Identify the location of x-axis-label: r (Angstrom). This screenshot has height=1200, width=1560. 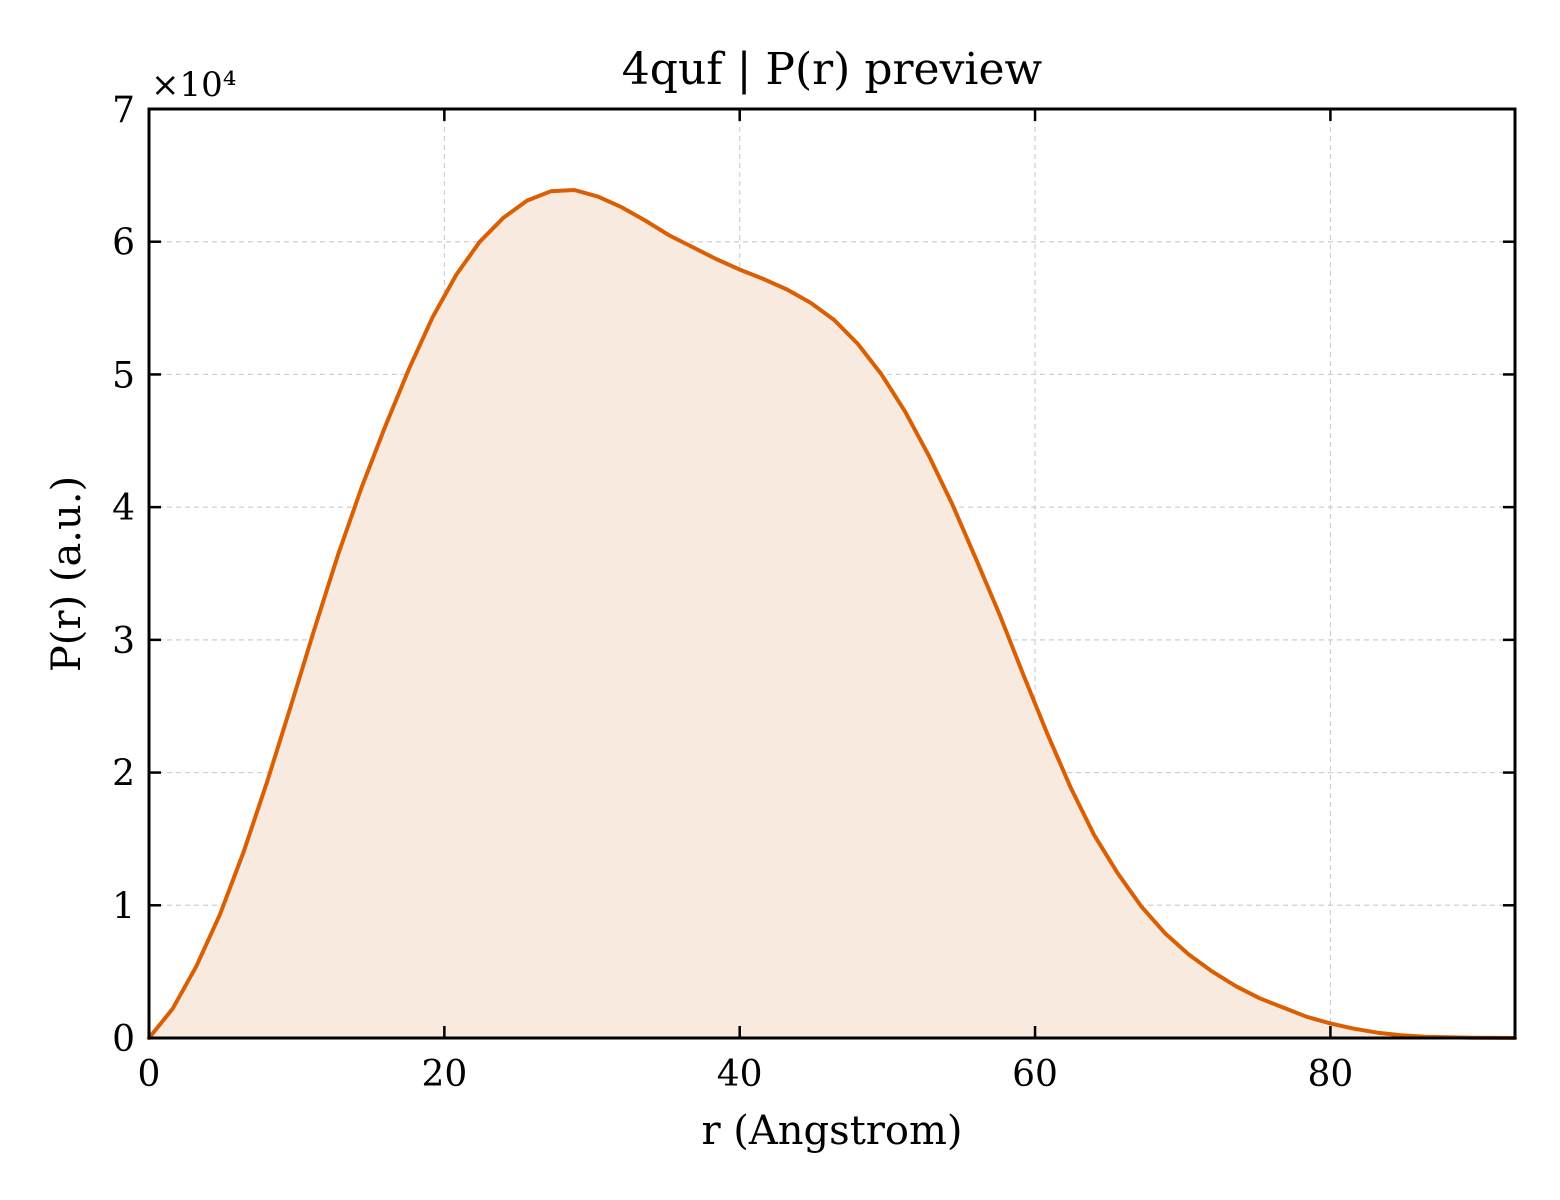
(831, 1131).